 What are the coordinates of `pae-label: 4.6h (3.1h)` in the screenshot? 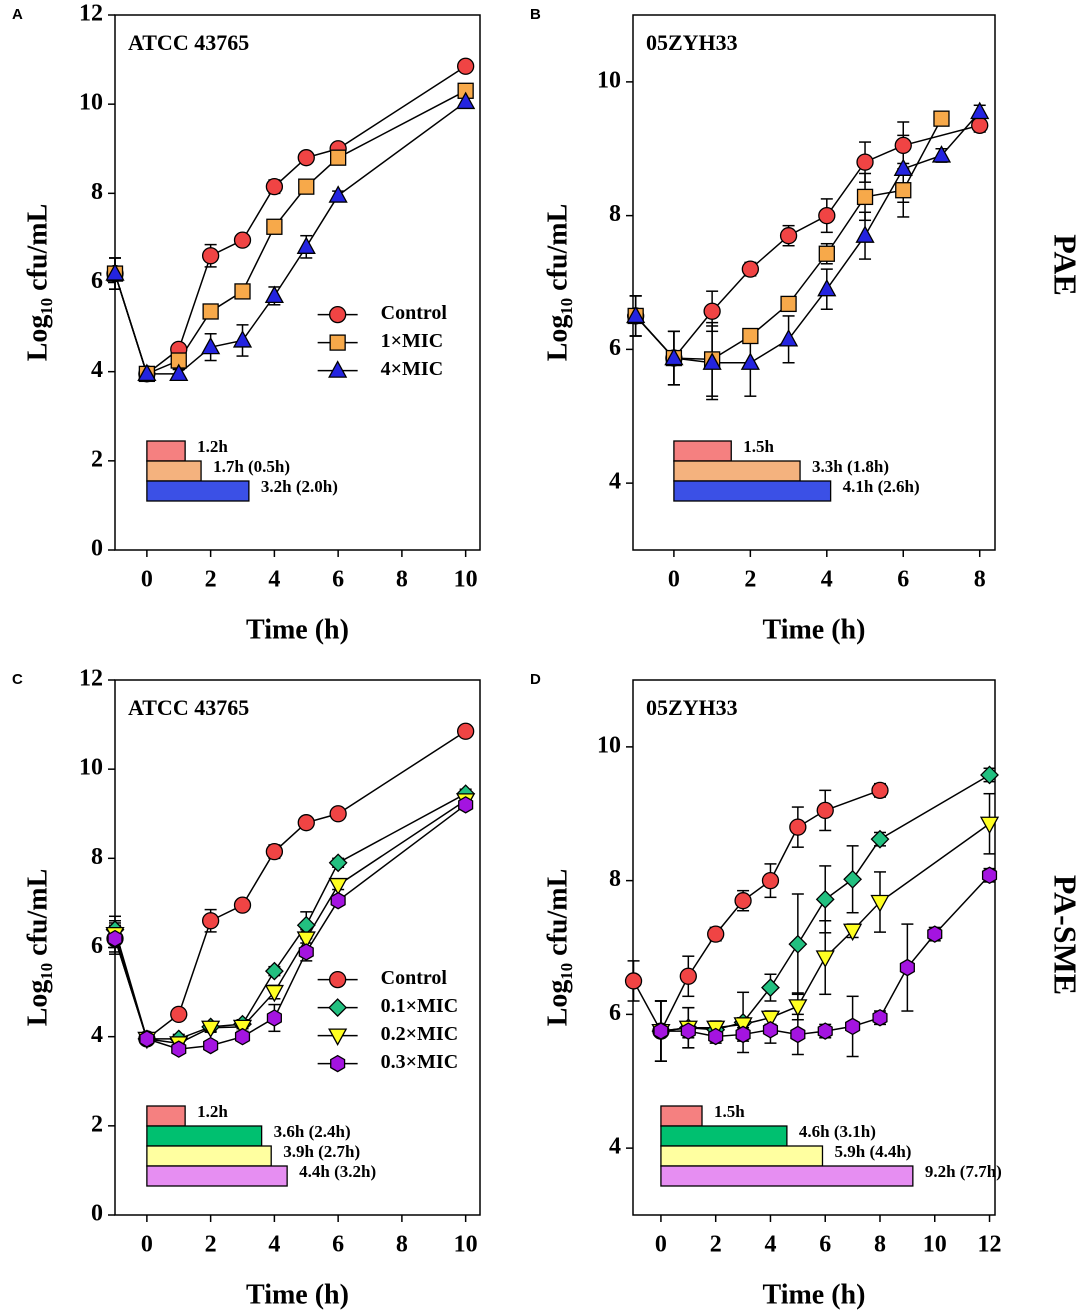 It's located at (837, 1131).